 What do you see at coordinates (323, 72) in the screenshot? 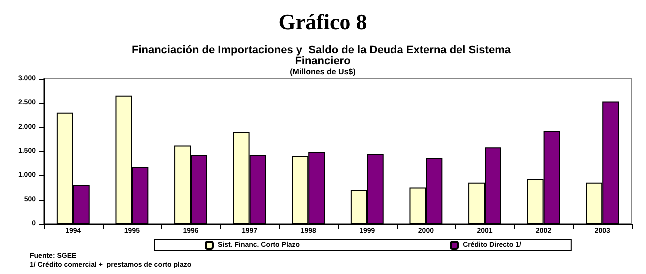
I see `y-axis-title: (Millones de Us$)` at bounding box center [323, 72].